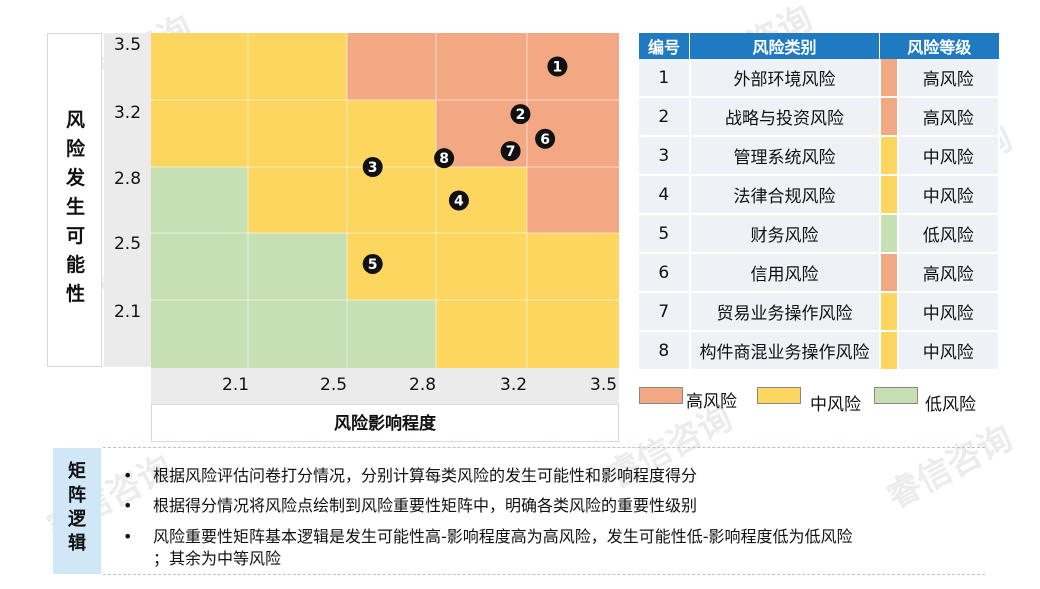 The height and width of the screenshot is (589, 1040). What do you see at coordinates (665, 273) in the screenshot?
I see `cell-no: 6` at bounding box center [665, 273].